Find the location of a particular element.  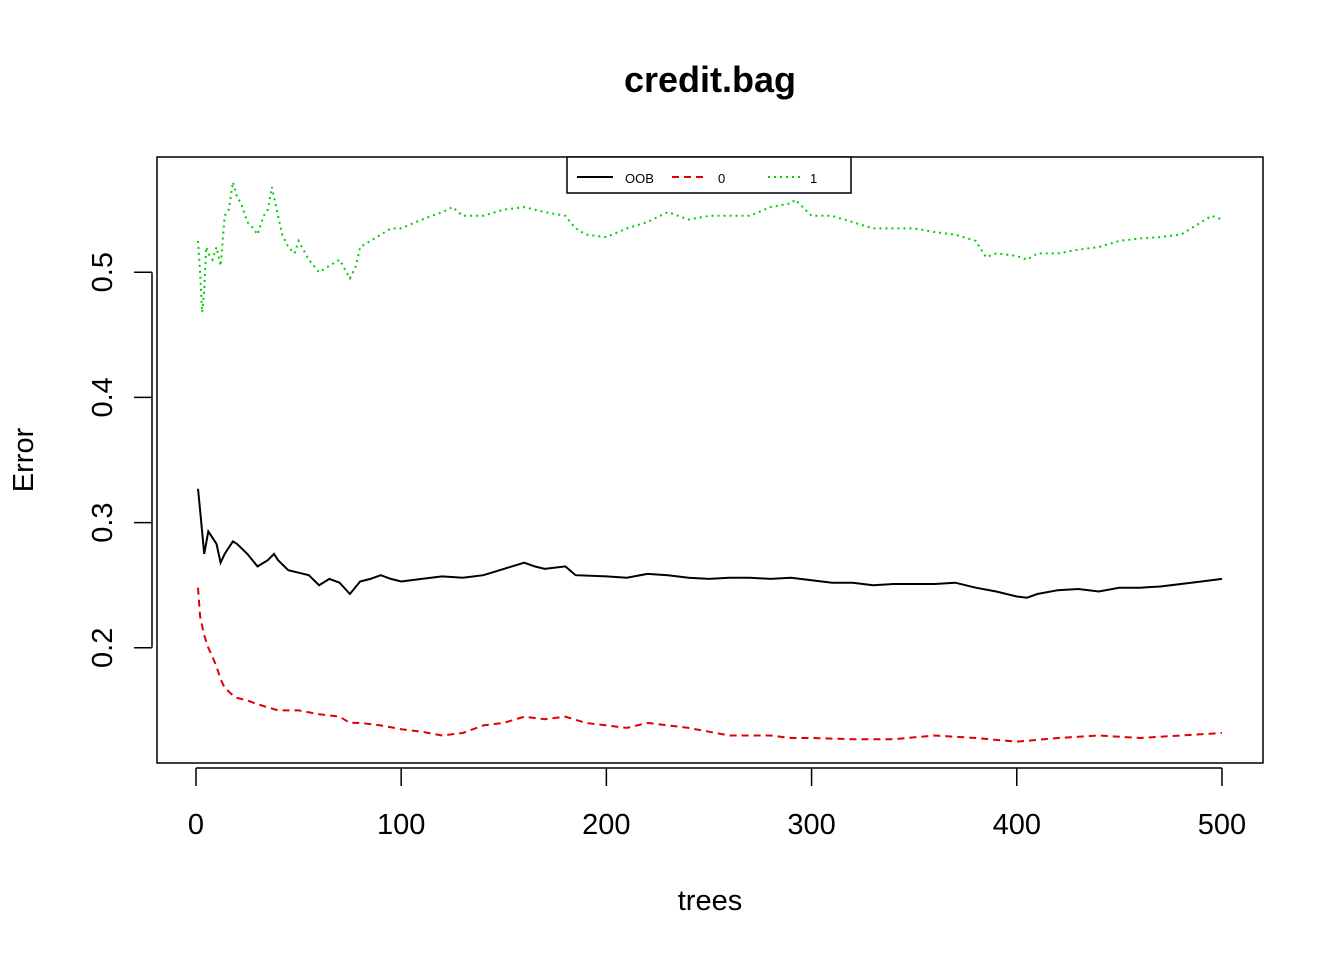

legend-box is located at coordinates (709, 175).